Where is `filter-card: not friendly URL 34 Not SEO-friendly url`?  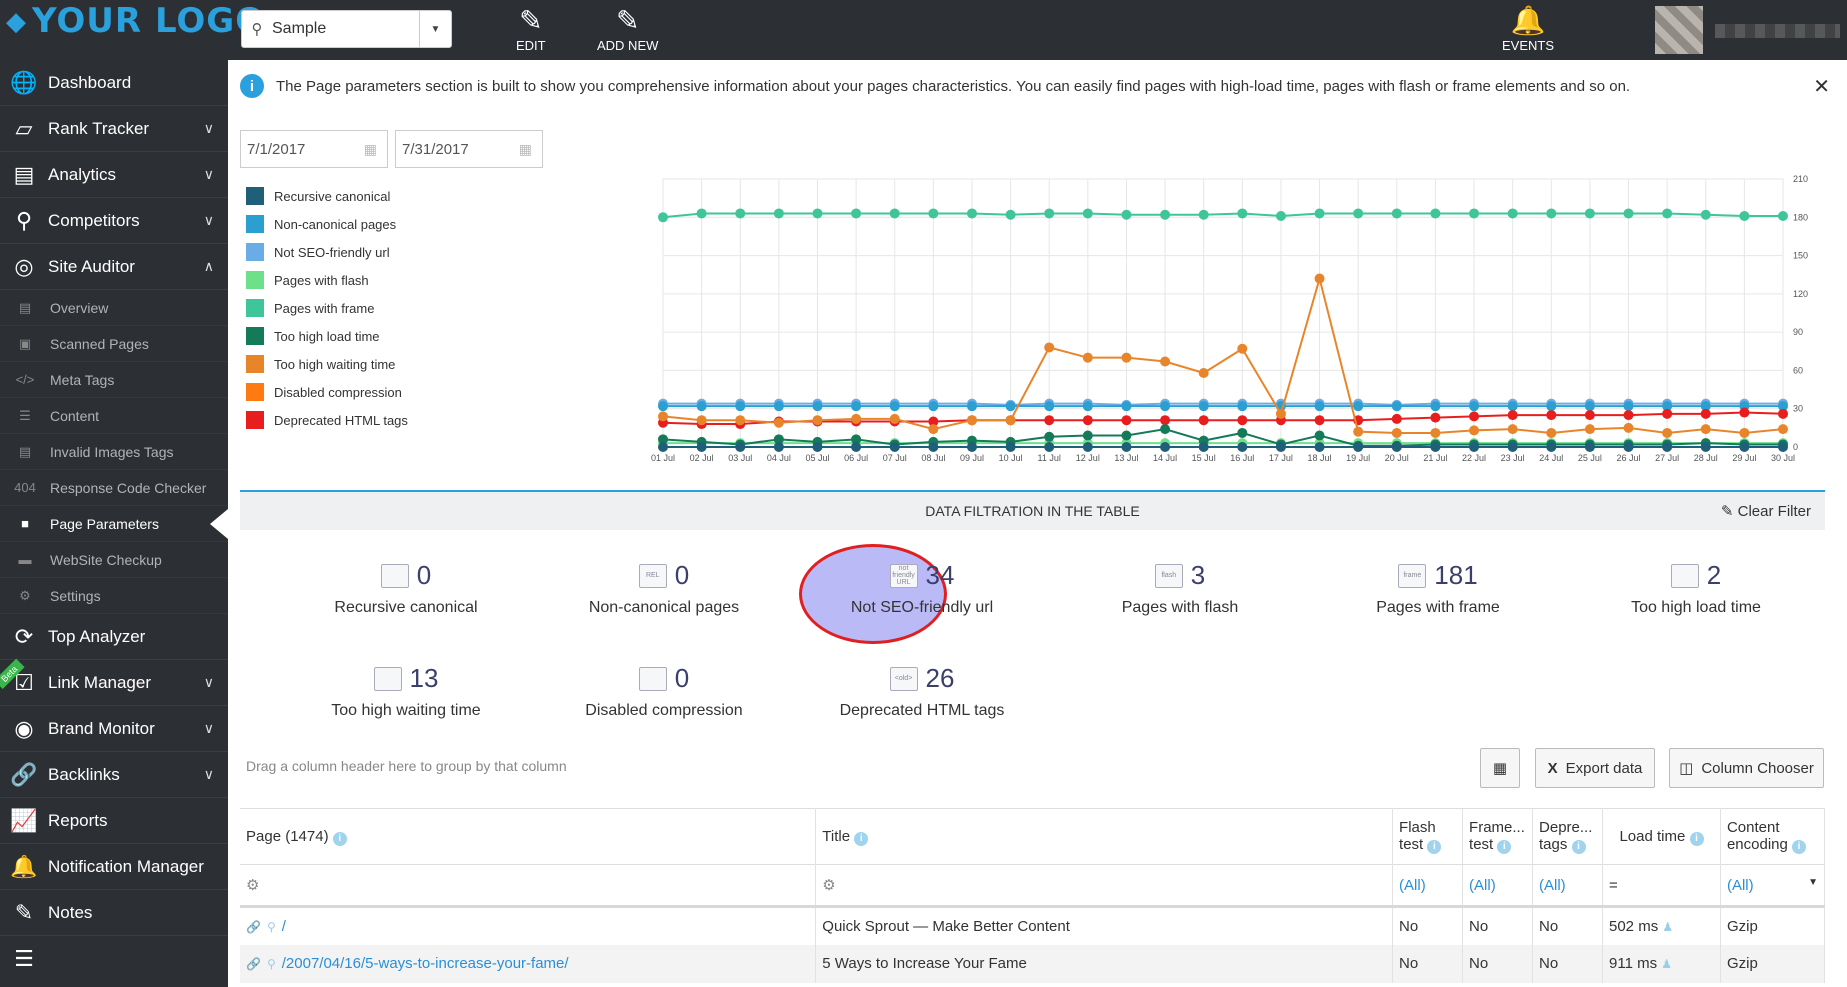
filter-card: not friendly URL 34 Not SEO-friendly url is located at coordinates (922, 588).